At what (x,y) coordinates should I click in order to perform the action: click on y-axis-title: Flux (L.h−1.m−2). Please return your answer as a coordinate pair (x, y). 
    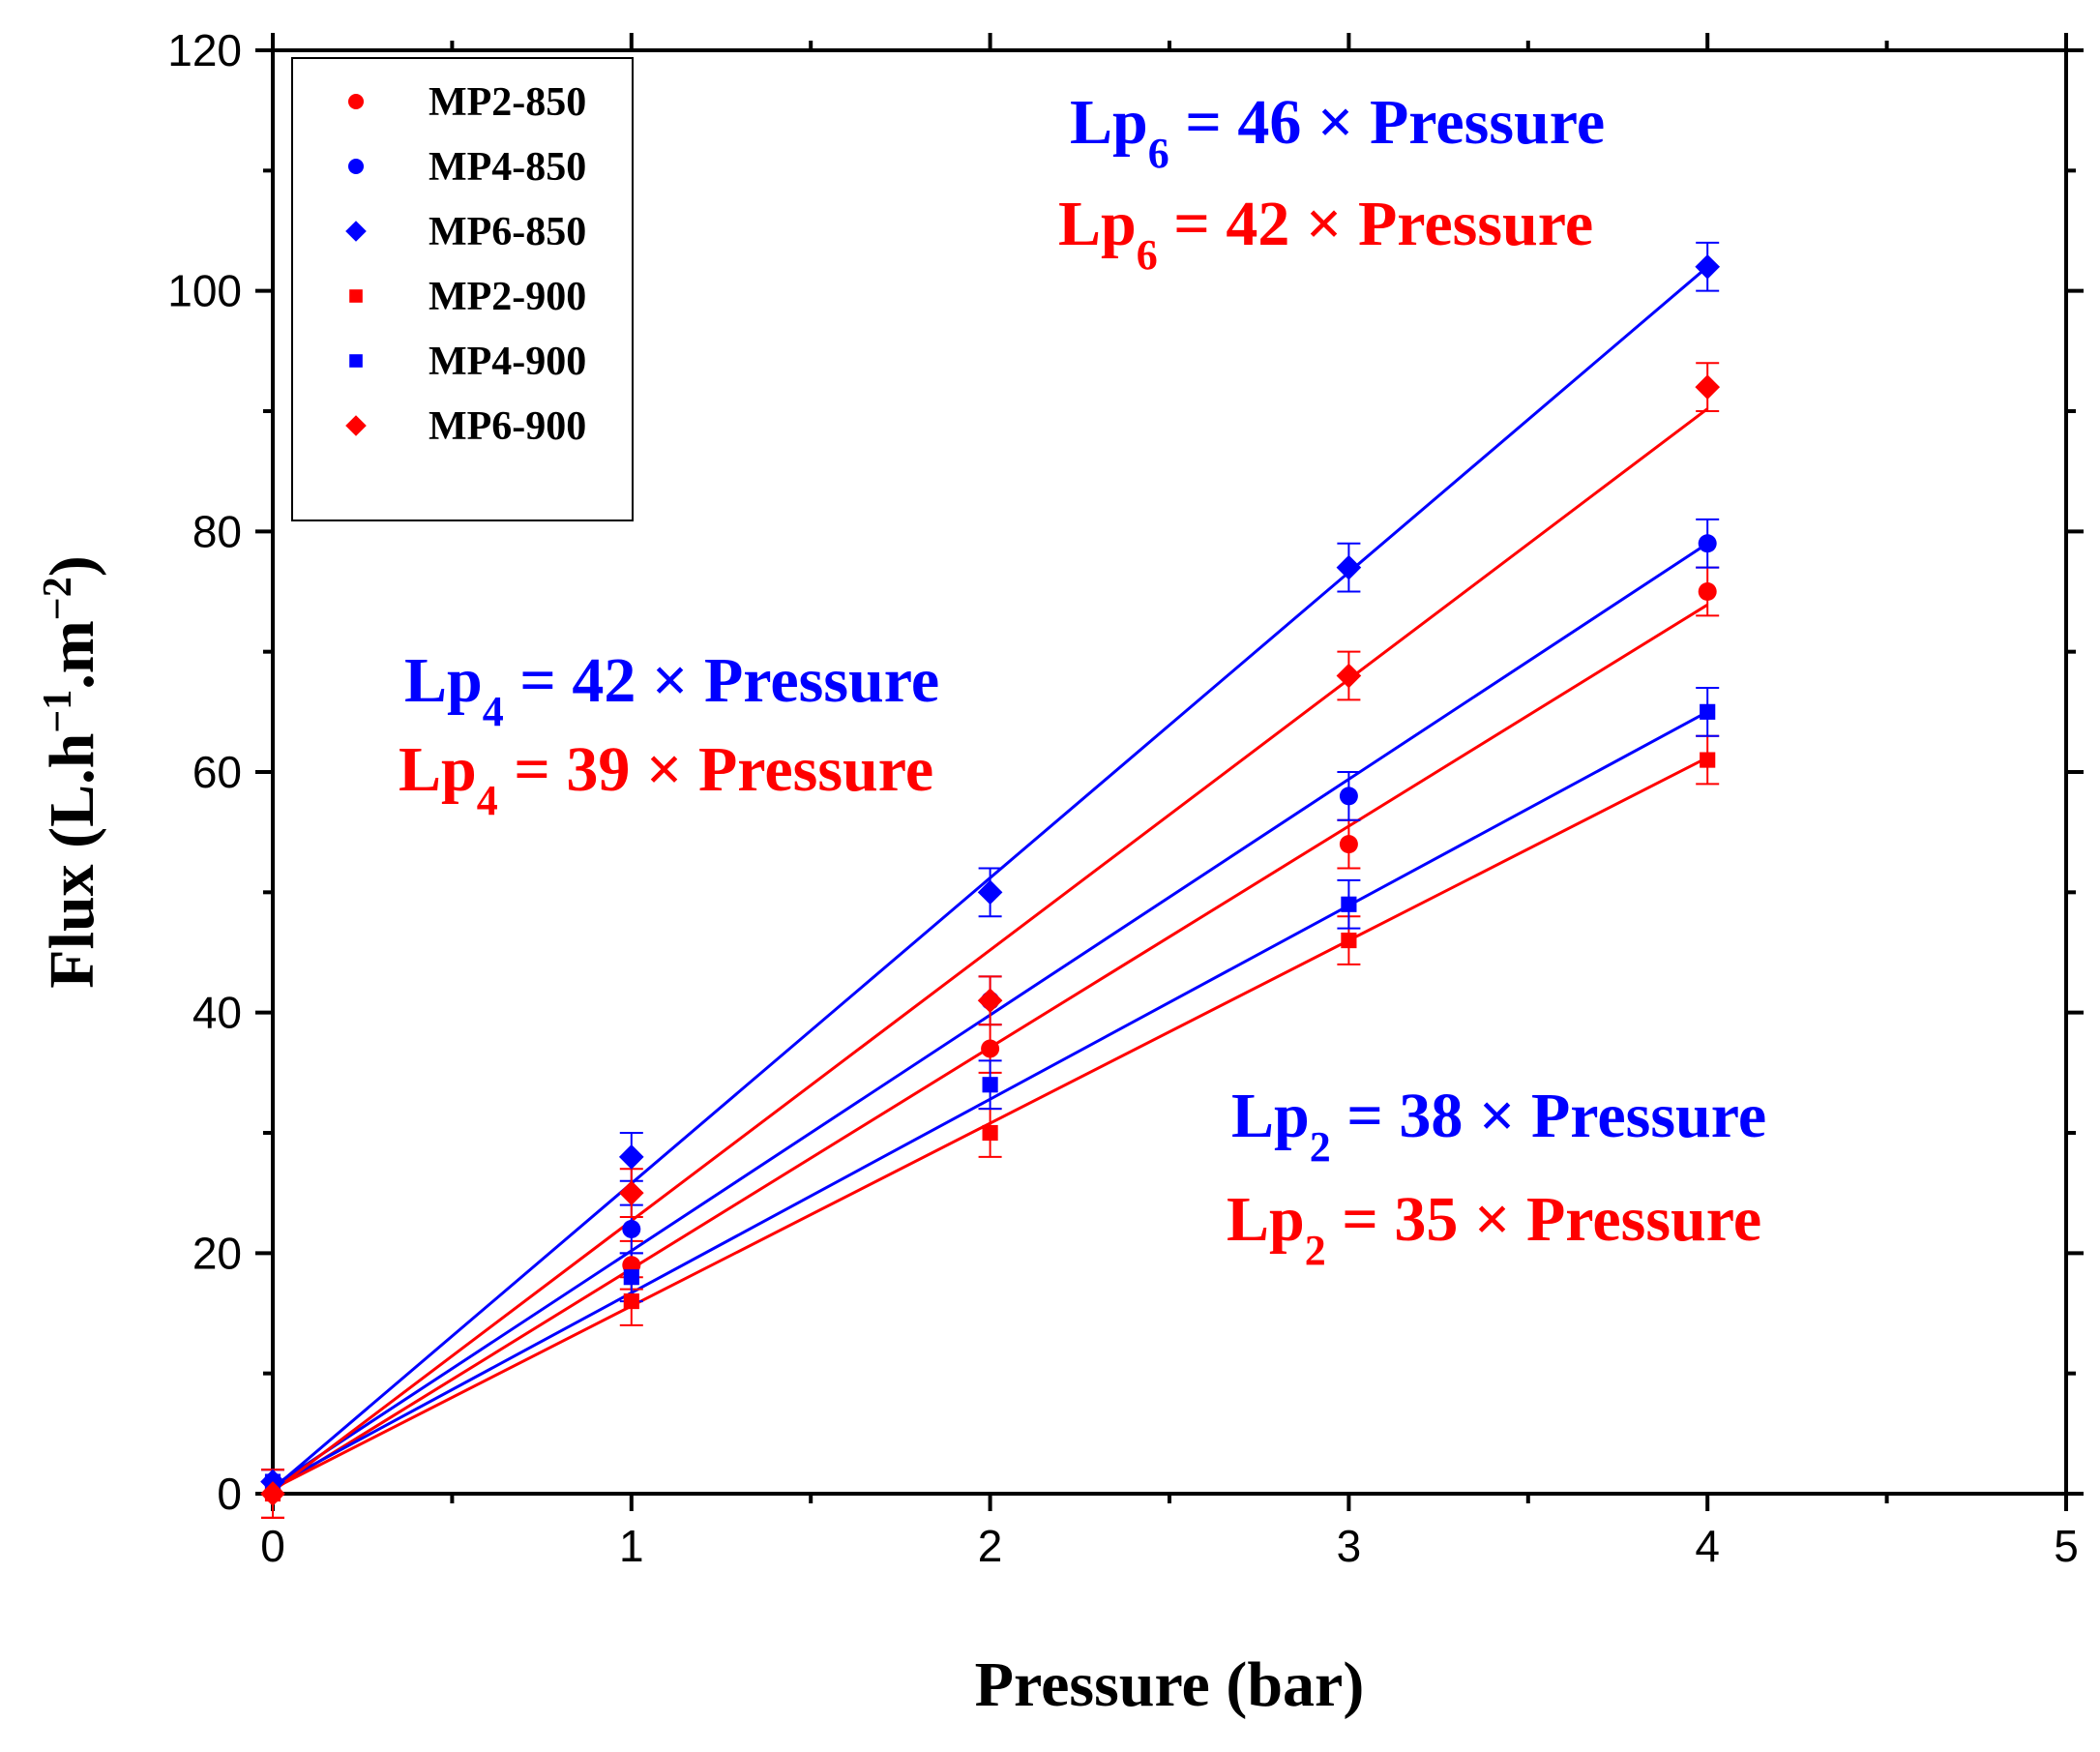
    Looking at the image, I should click on (71, 772).